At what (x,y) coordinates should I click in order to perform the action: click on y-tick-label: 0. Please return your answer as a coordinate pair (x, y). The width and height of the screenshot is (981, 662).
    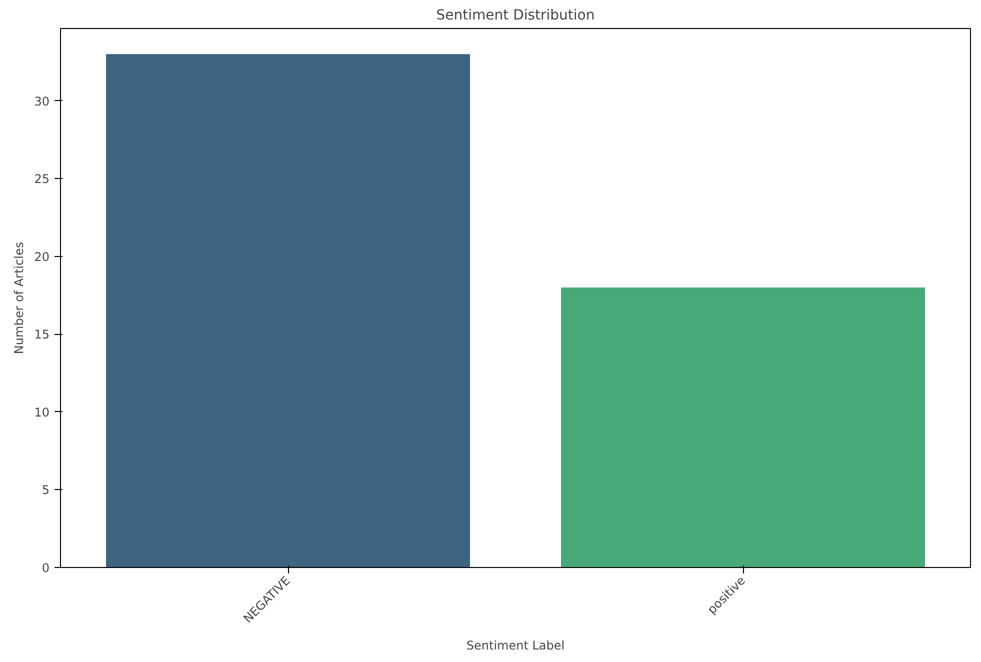
    Looking at the image, I should click on (46, 568).